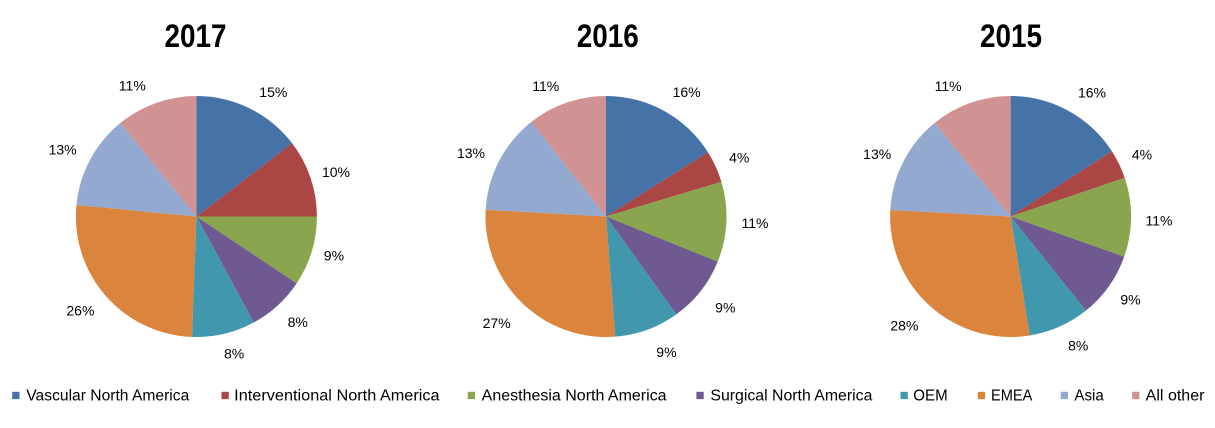 The width and height of the screenshot is (1215, 428). What do you see at coordinates (80, 311) in the screenshot?
I see `svg-text: 26%` at bounding box center [80, 311].